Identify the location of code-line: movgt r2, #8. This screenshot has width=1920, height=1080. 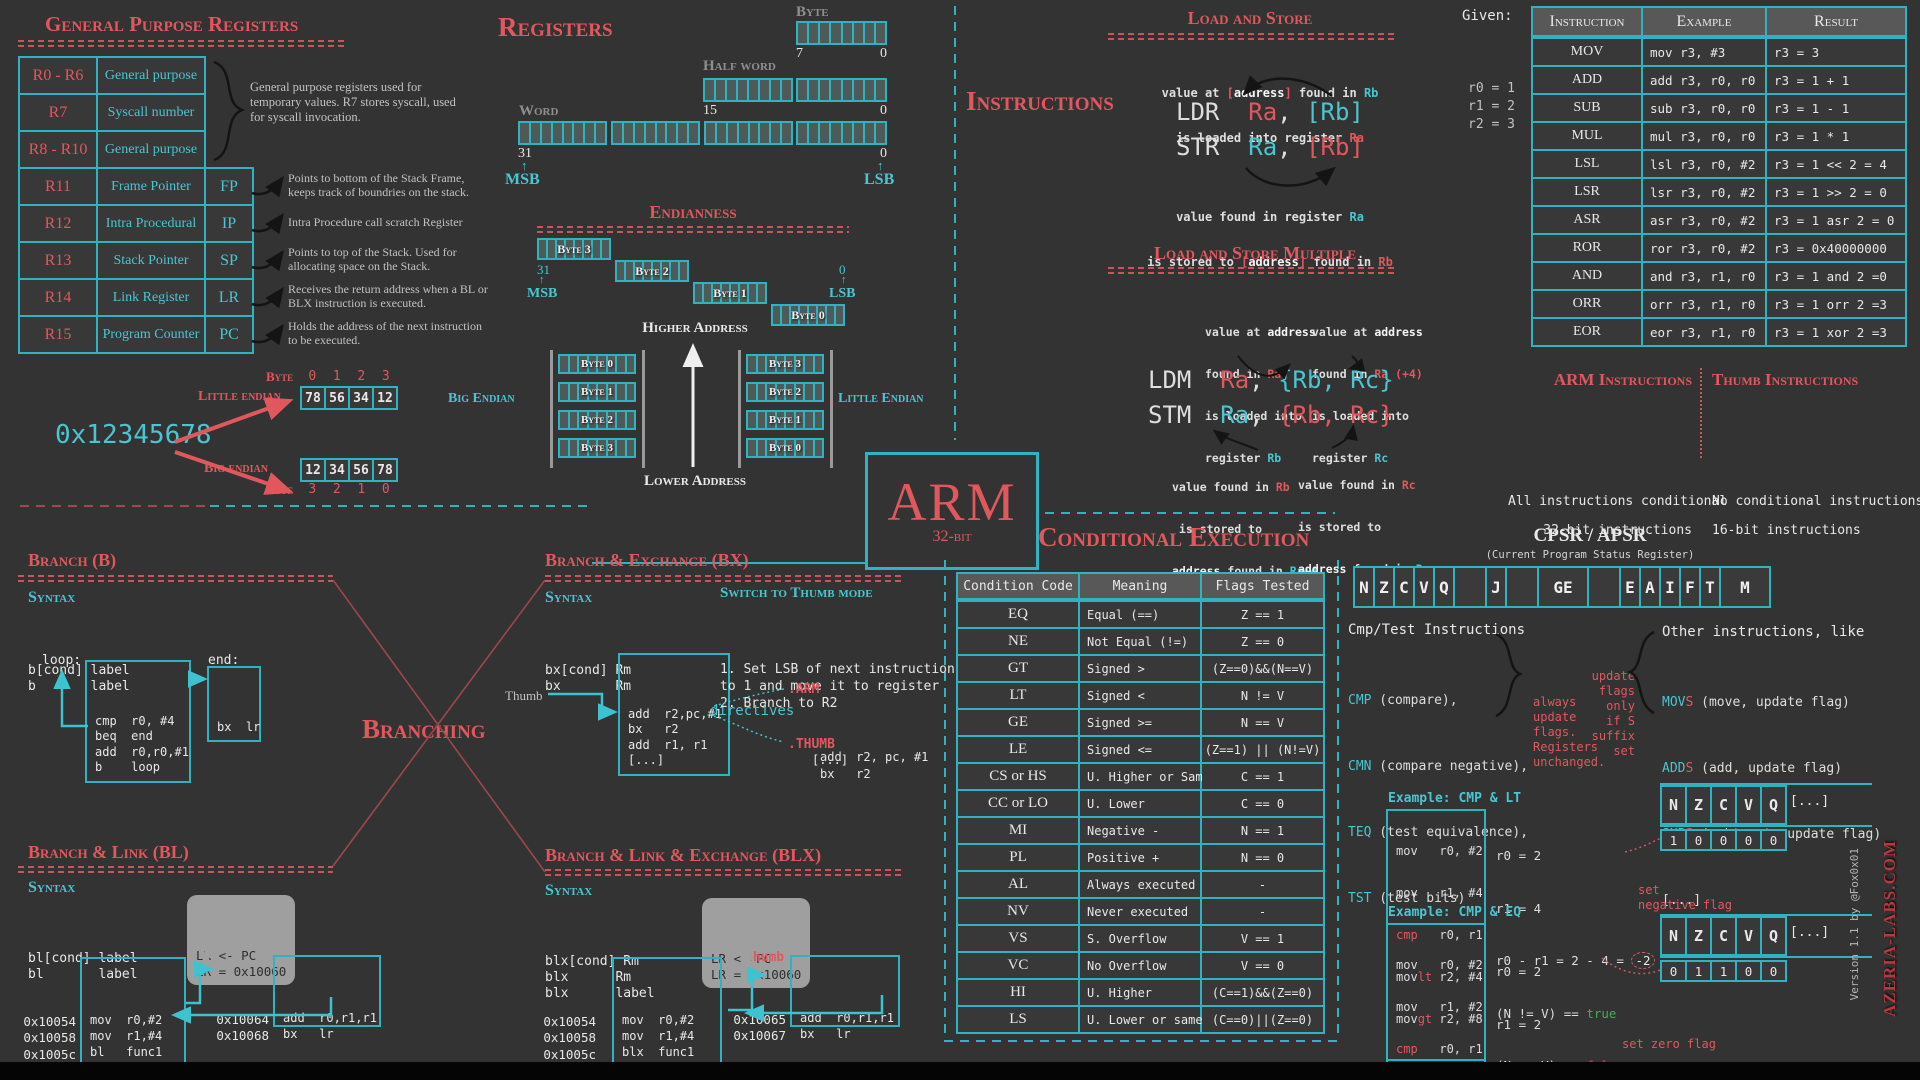
(1439, 1019).